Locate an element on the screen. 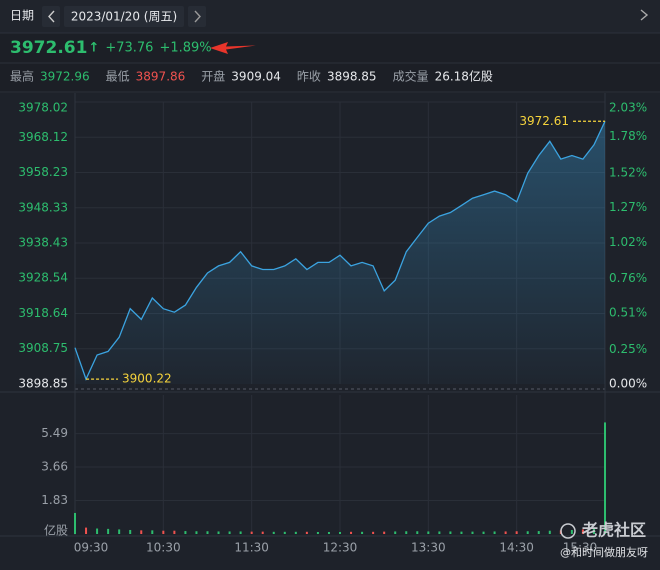 Image resolution: width=660 pixels, height=570 pixels. next-icon is located at coordinates (197, 16).